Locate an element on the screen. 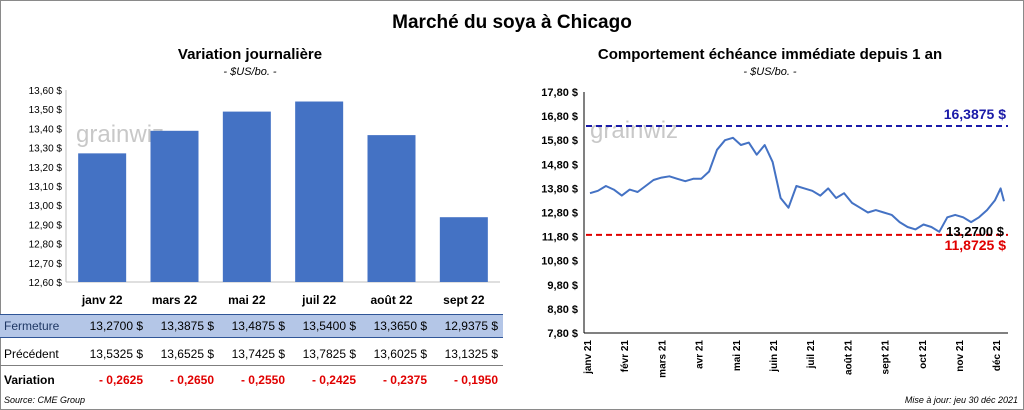  bar-category-label: juil 22 is located at coordinates (318, 300).